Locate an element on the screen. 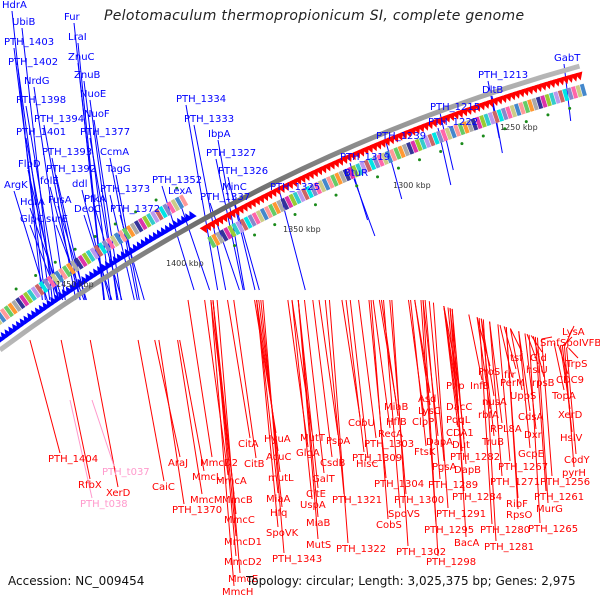 Image resolution: width=600 pixels, height=600 pixels. gene-label: Smf is located at coordinates (550, 343).